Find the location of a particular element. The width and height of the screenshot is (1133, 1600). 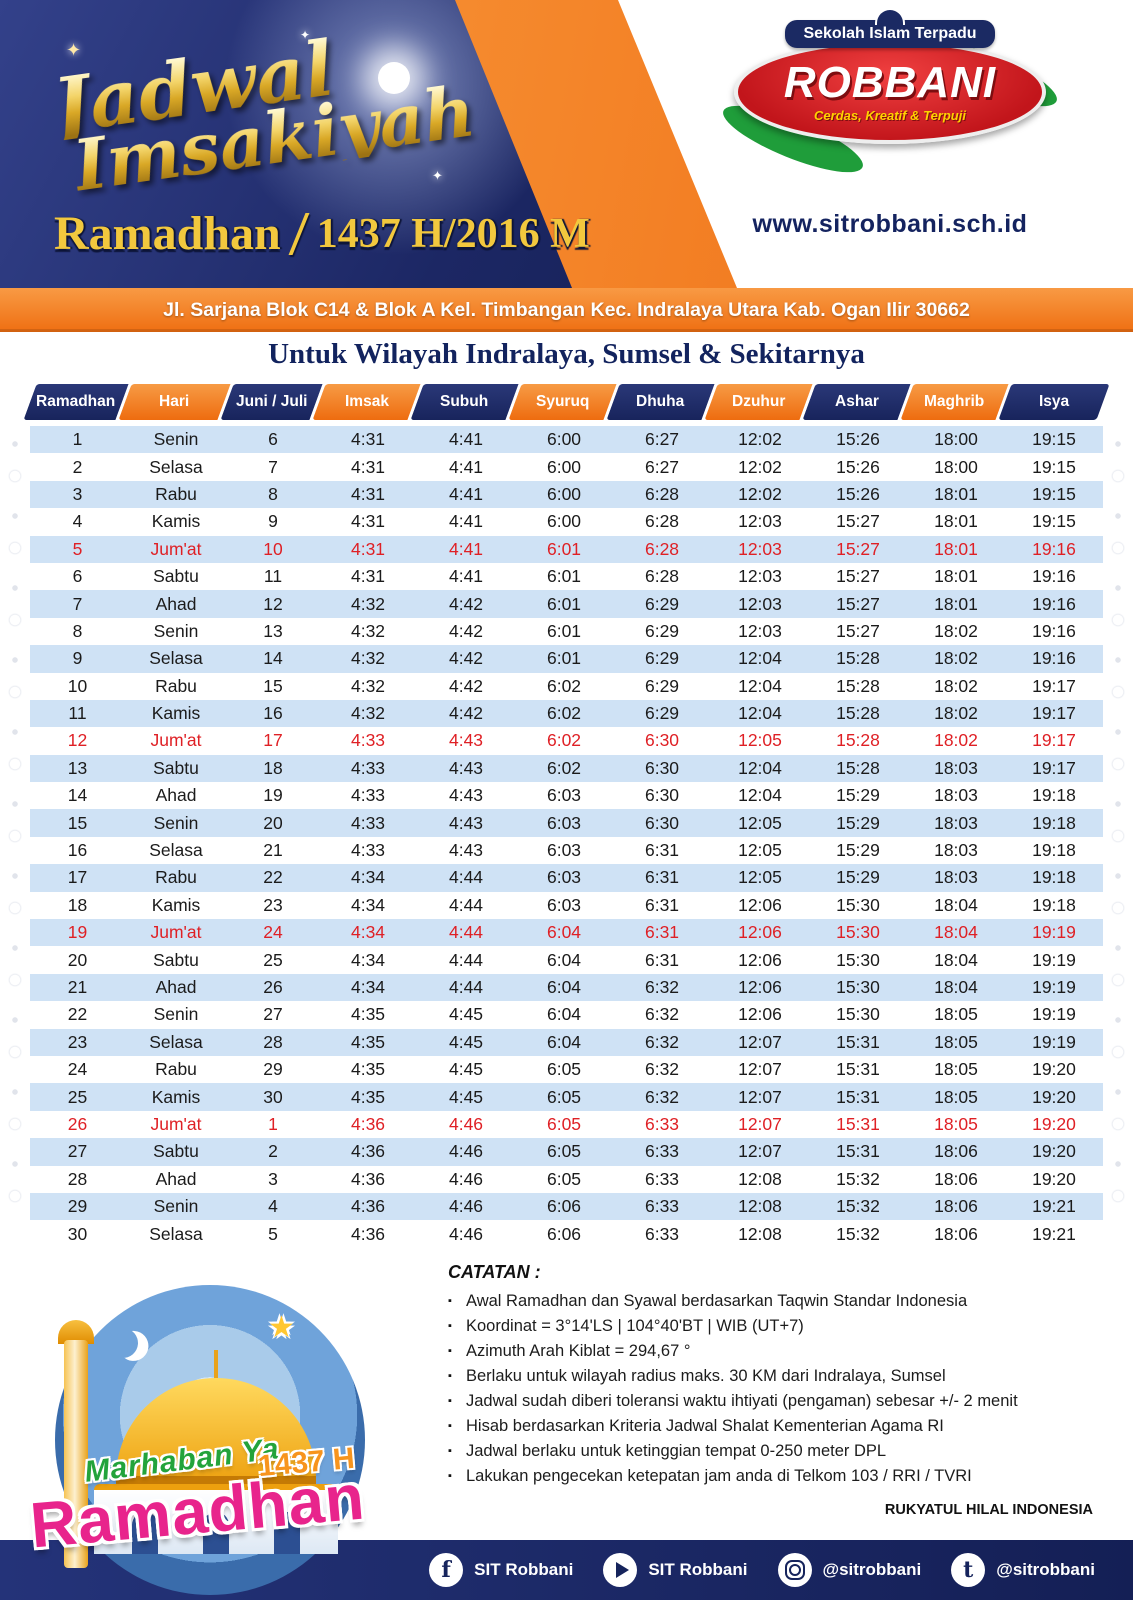

table-cell: 6:03 is located at coordinates (564, 822).